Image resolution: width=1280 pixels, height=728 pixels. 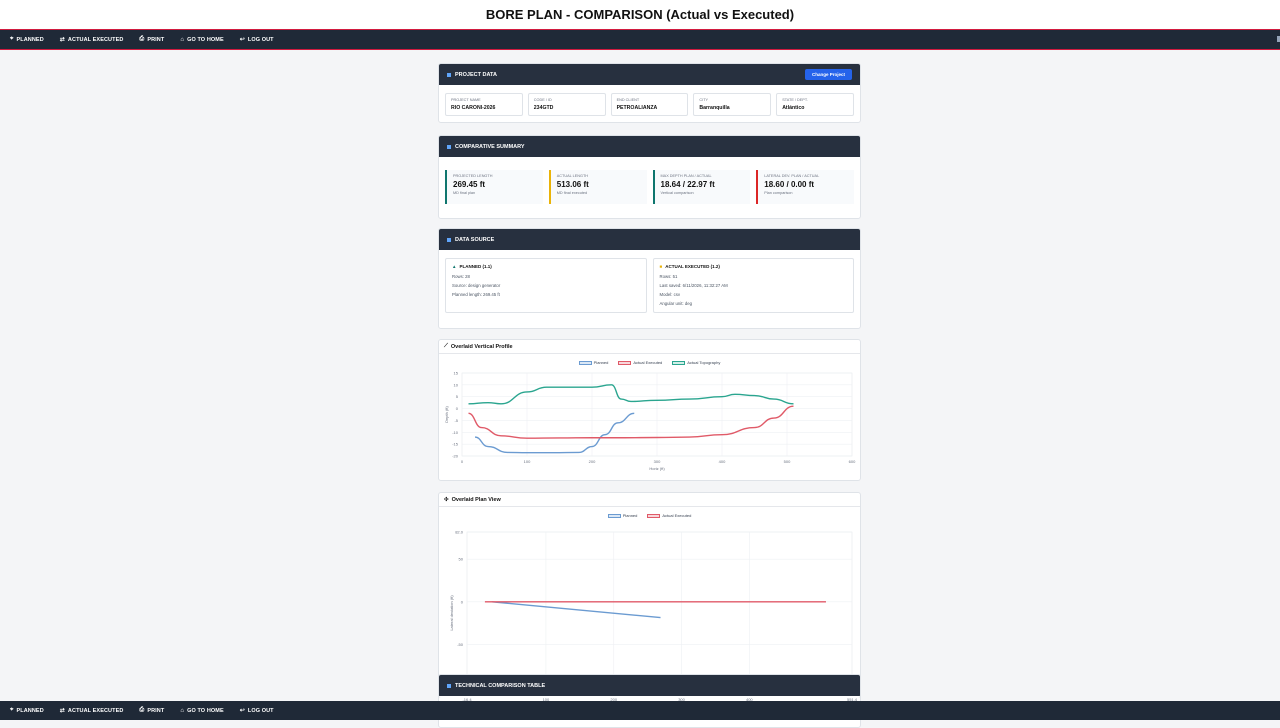 What do you see at coordinates (494, 187) in the screenshot?
I see `summary-projected-length: PROJECTED LENGTH 269.45 ft MD final plan` at bounding box center [494, 187].